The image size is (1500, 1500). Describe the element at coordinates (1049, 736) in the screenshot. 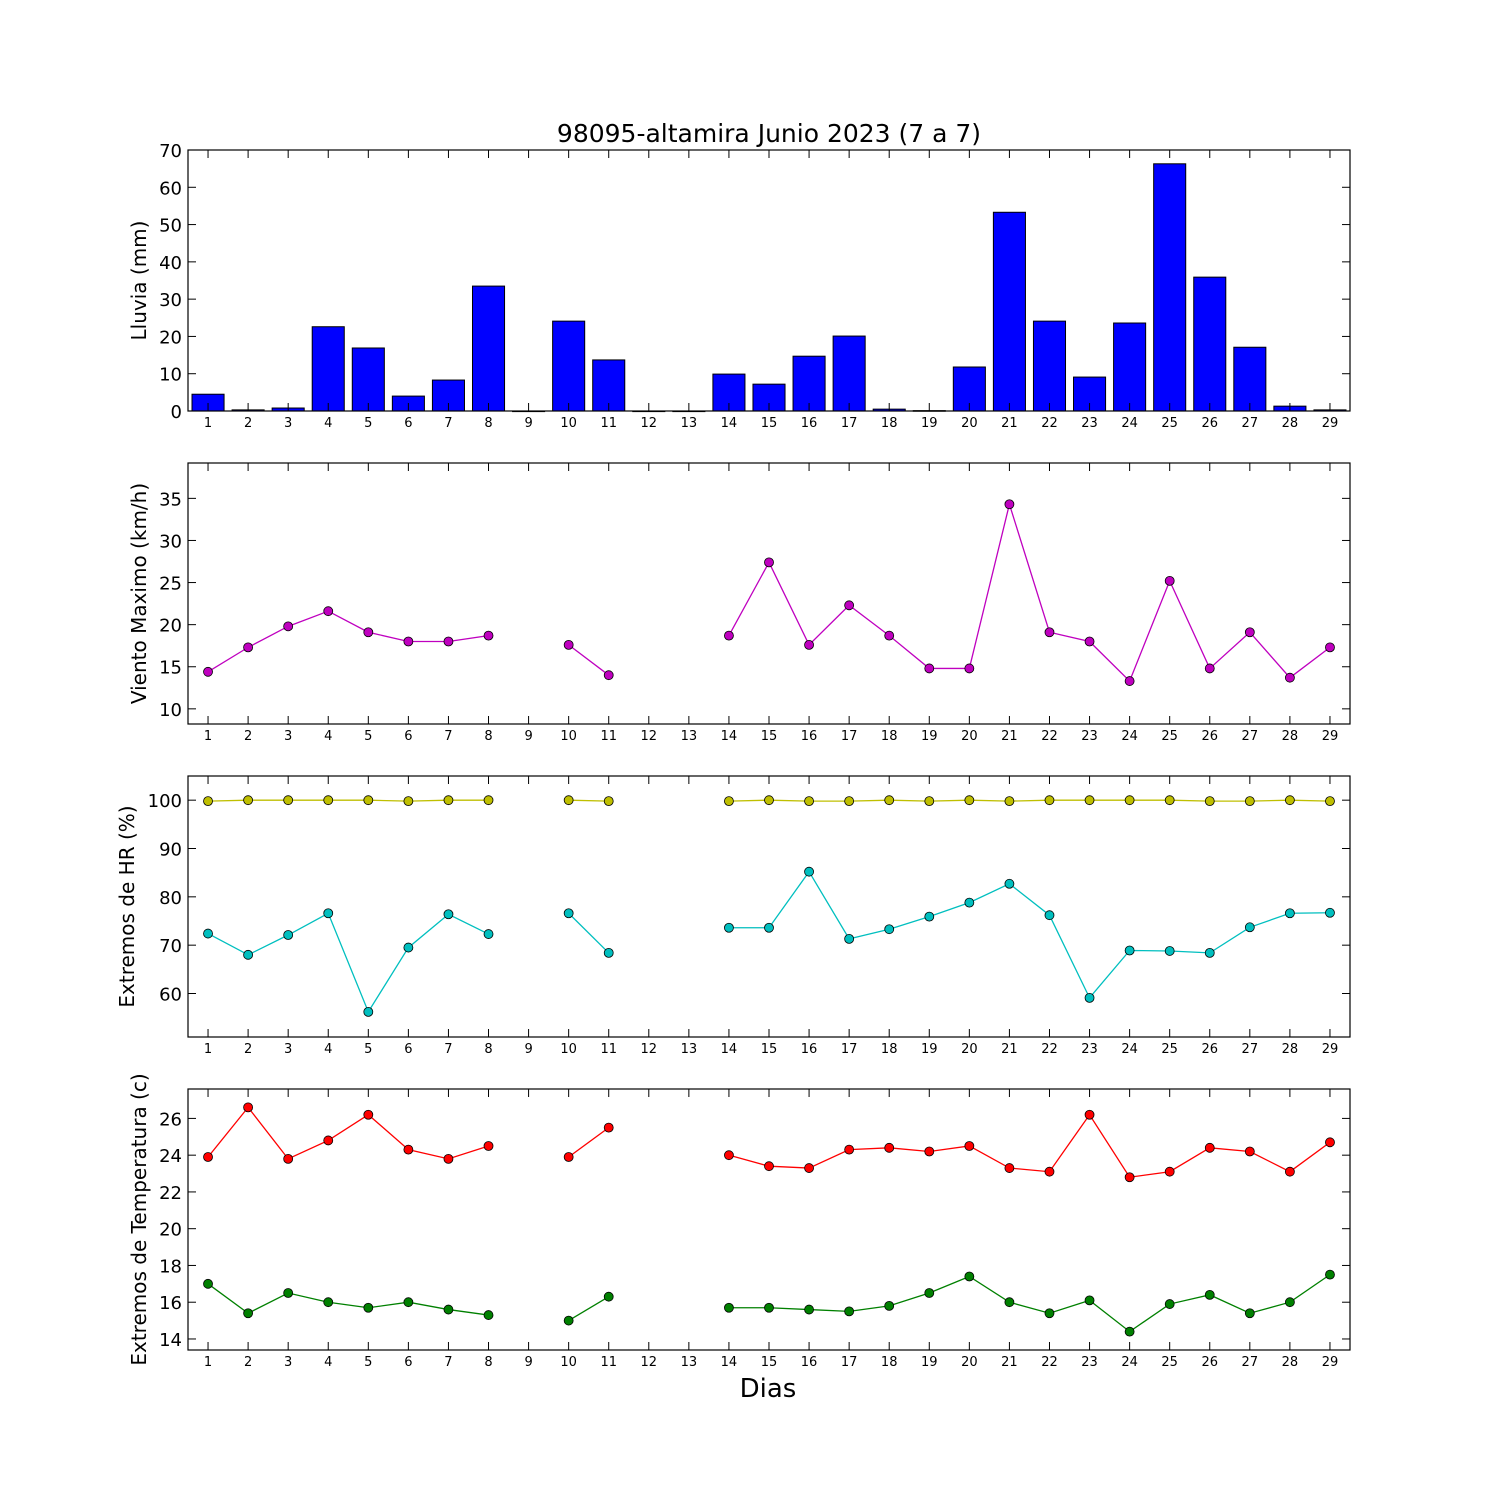

I see `wind-xtick-label: 22` at that location.